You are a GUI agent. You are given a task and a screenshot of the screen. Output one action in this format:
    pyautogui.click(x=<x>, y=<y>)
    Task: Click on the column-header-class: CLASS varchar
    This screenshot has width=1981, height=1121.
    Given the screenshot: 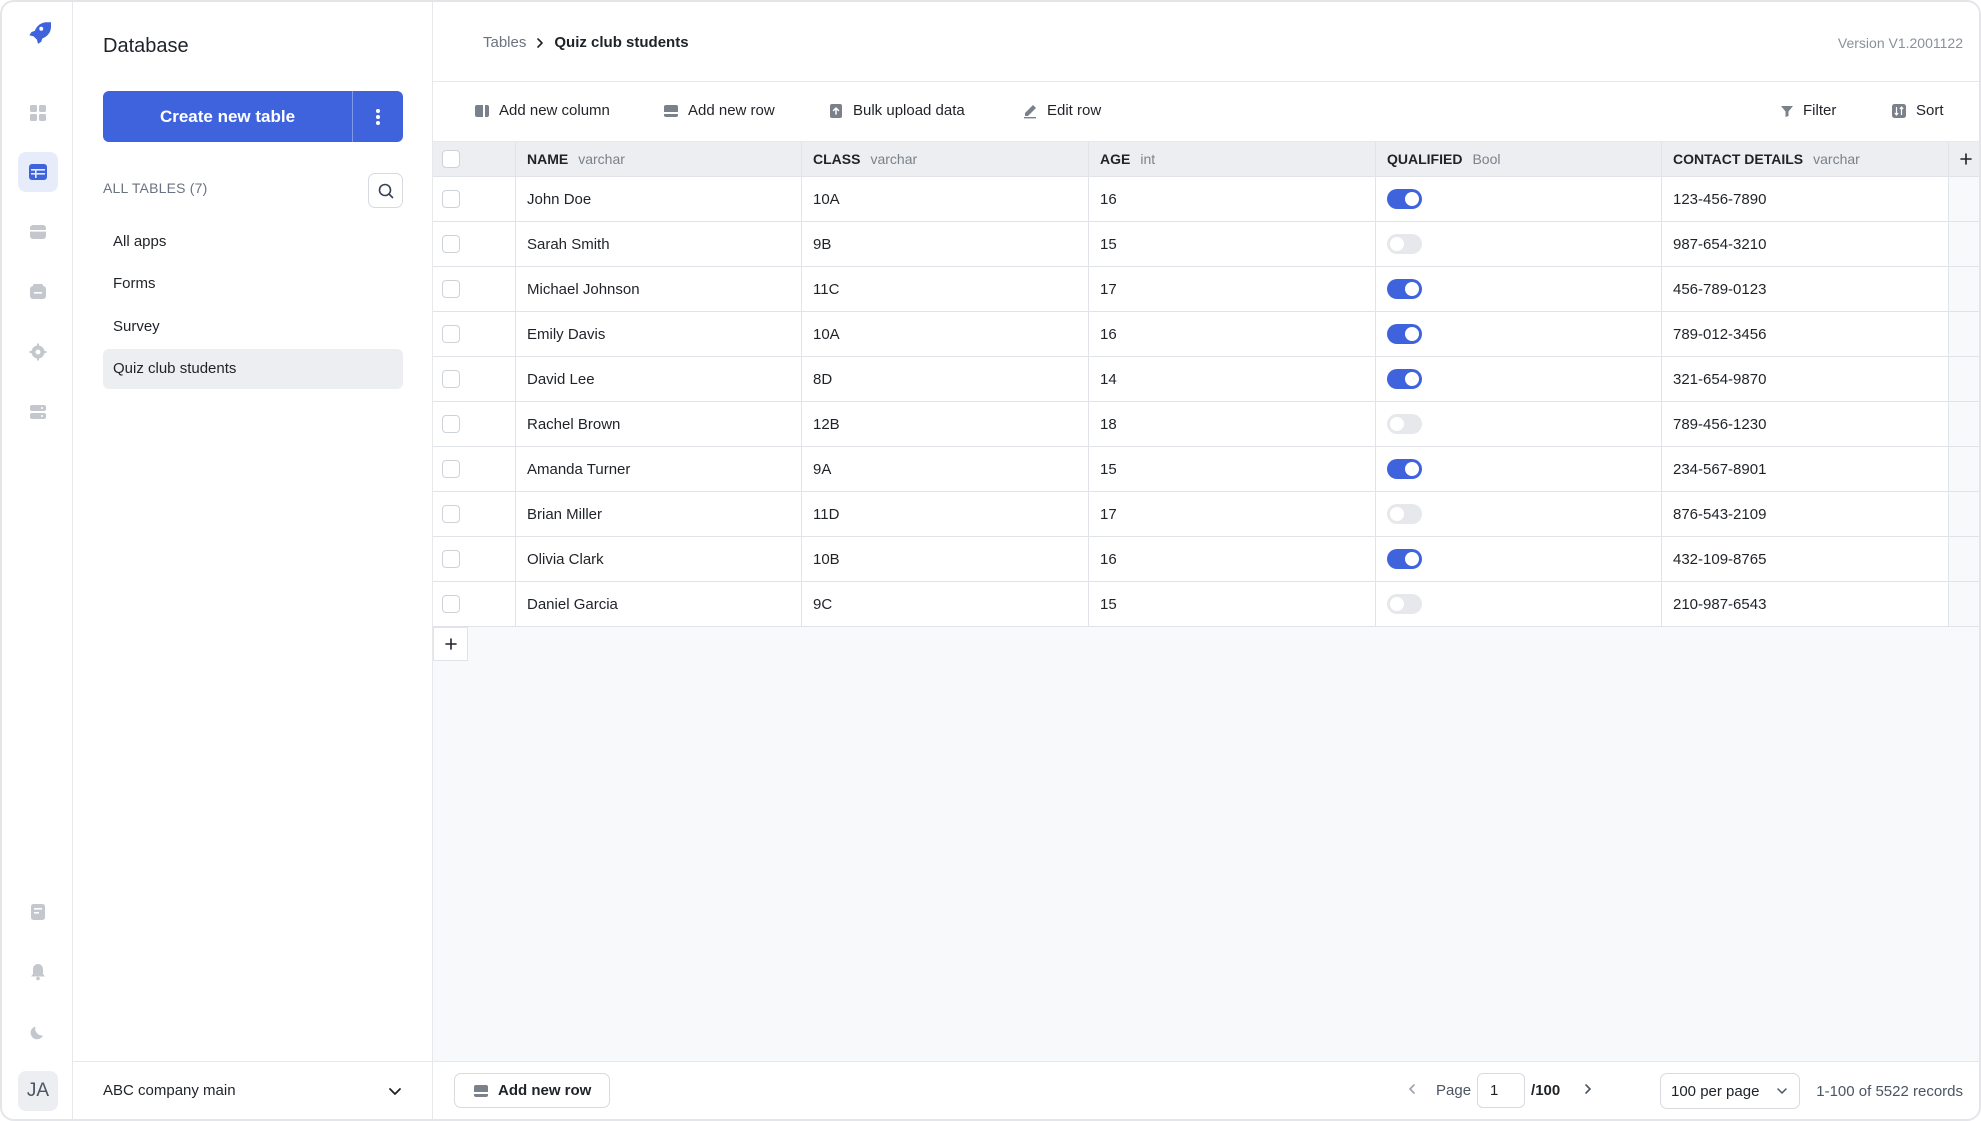 What is the action you would take?
    pyautogui.click(x=945, y=159)
    